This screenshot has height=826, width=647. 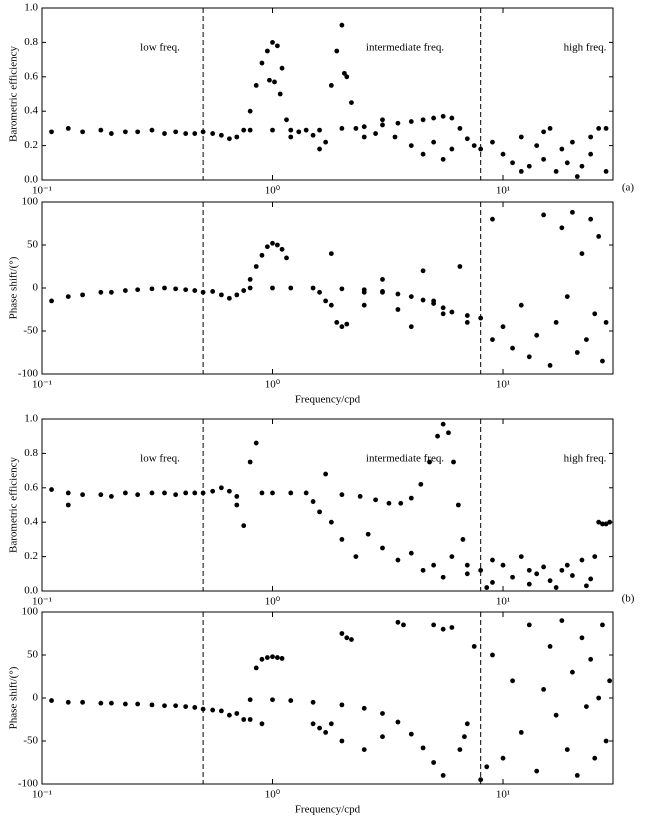 I want to click on panel-label: (a), so click(x=628, y=188).